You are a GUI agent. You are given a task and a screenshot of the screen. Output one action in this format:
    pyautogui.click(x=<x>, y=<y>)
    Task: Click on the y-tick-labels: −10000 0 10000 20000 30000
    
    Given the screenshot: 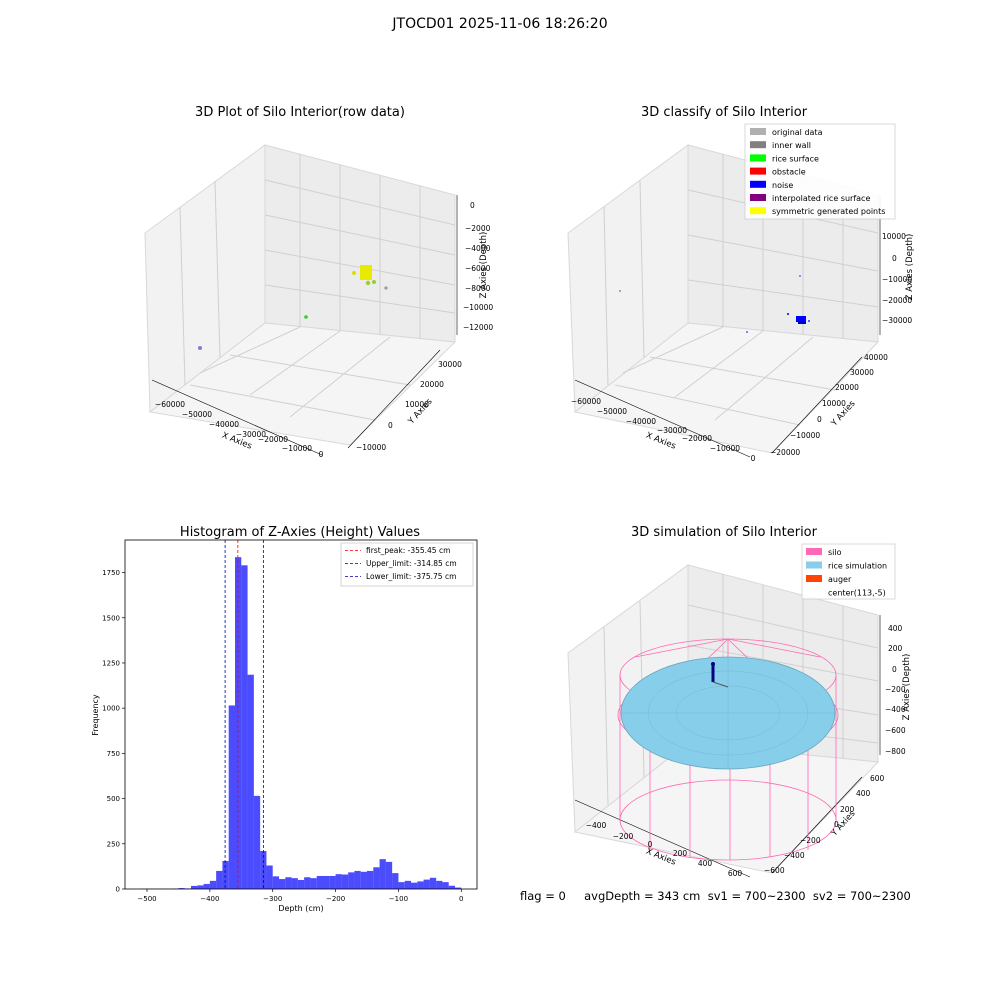 What is the action you would take?
    pyautogui.click(x=409, y=406)
    